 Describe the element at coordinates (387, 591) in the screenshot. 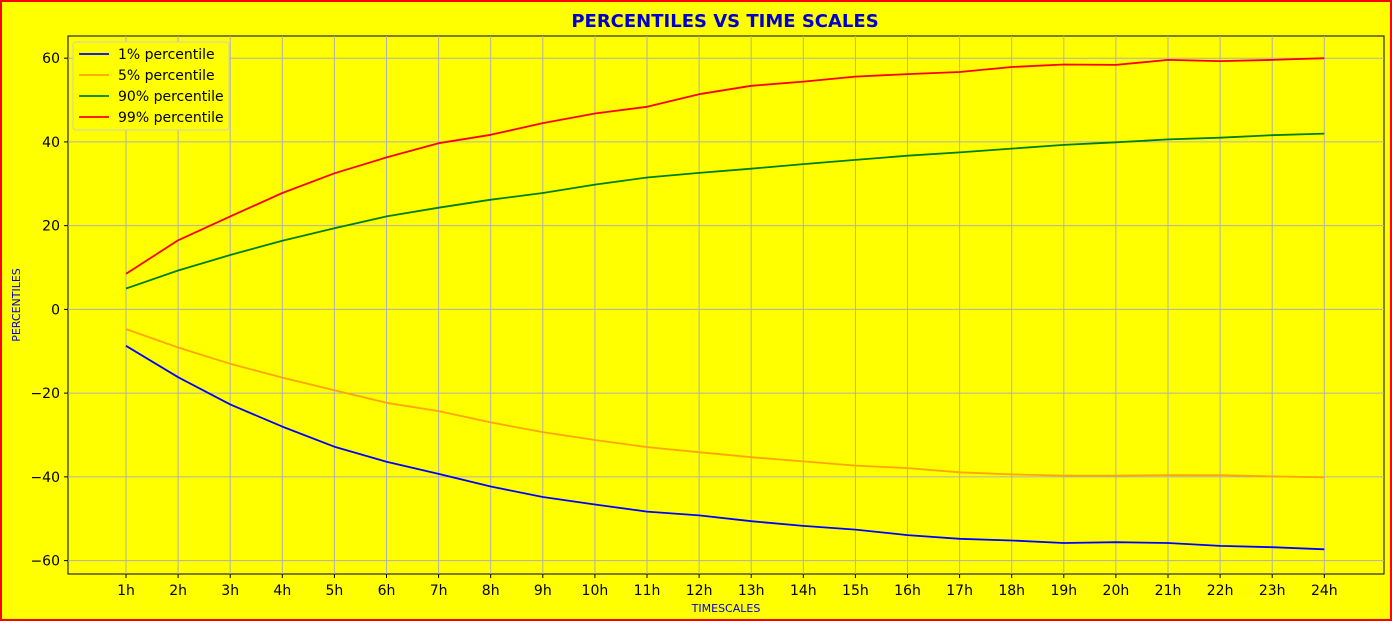

I see `x-tick-label: 6h` at that location.